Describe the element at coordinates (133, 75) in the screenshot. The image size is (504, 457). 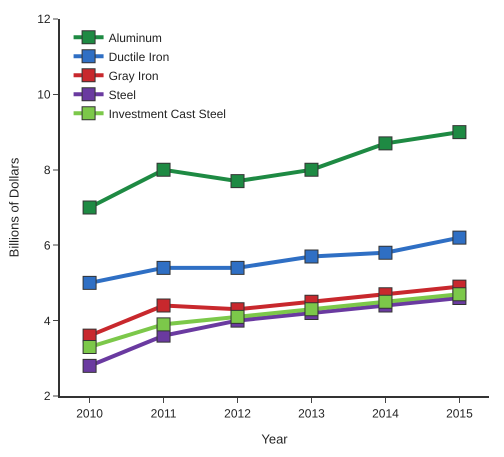
I see `legend-label: Gray Iron` at that location.